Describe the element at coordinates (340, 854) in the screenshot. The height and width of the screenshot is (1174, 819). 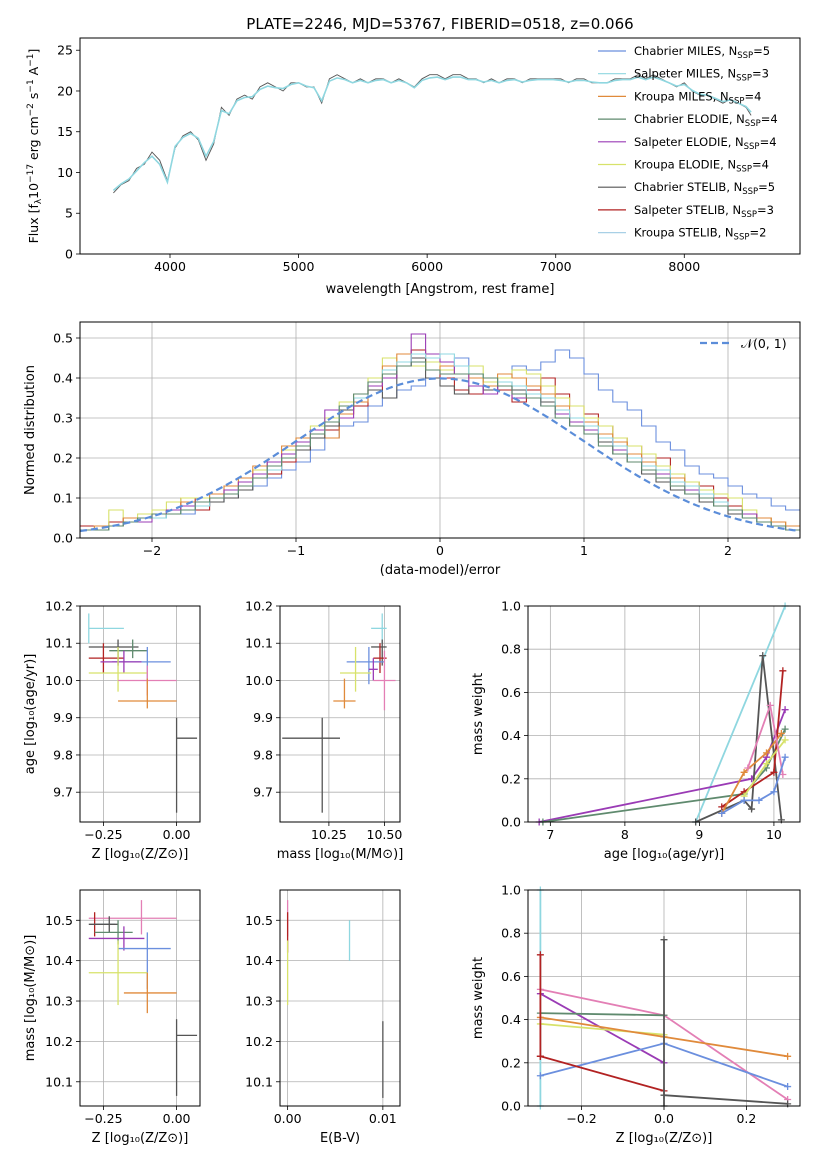
I see `x-axis-label: mass [log₁₀(M/M⊙)]` at that location.